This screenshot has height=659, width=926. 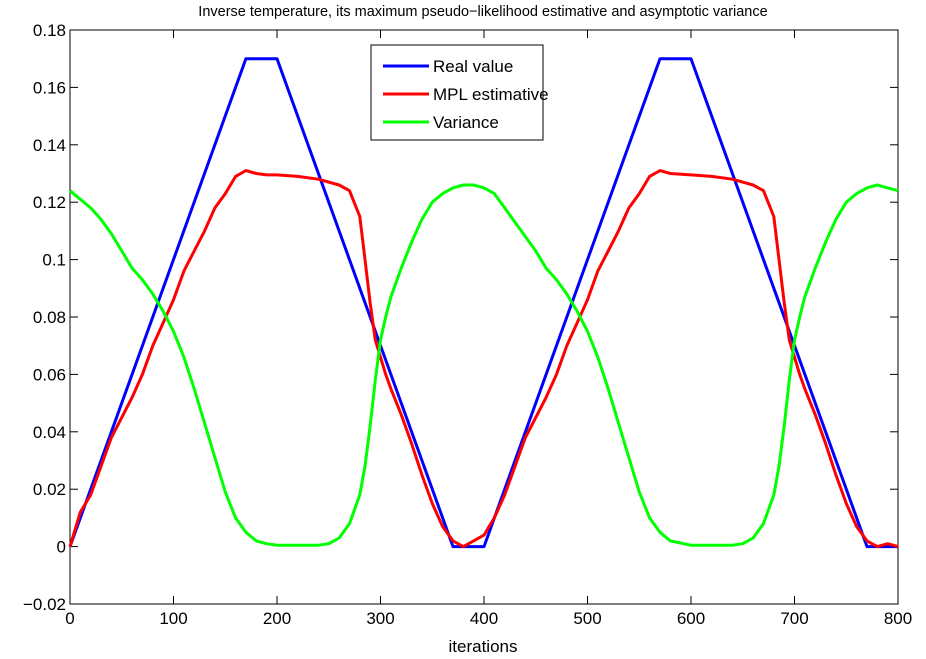 What do you see at coordinates (491, 94) in the screenshot?
I see `legend-label: MPL estimative` at bounding box center [491, 94].